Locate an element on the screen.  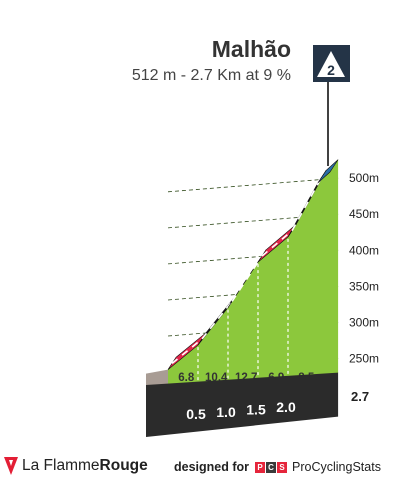
start-wall is located at coordinates (157, 377).